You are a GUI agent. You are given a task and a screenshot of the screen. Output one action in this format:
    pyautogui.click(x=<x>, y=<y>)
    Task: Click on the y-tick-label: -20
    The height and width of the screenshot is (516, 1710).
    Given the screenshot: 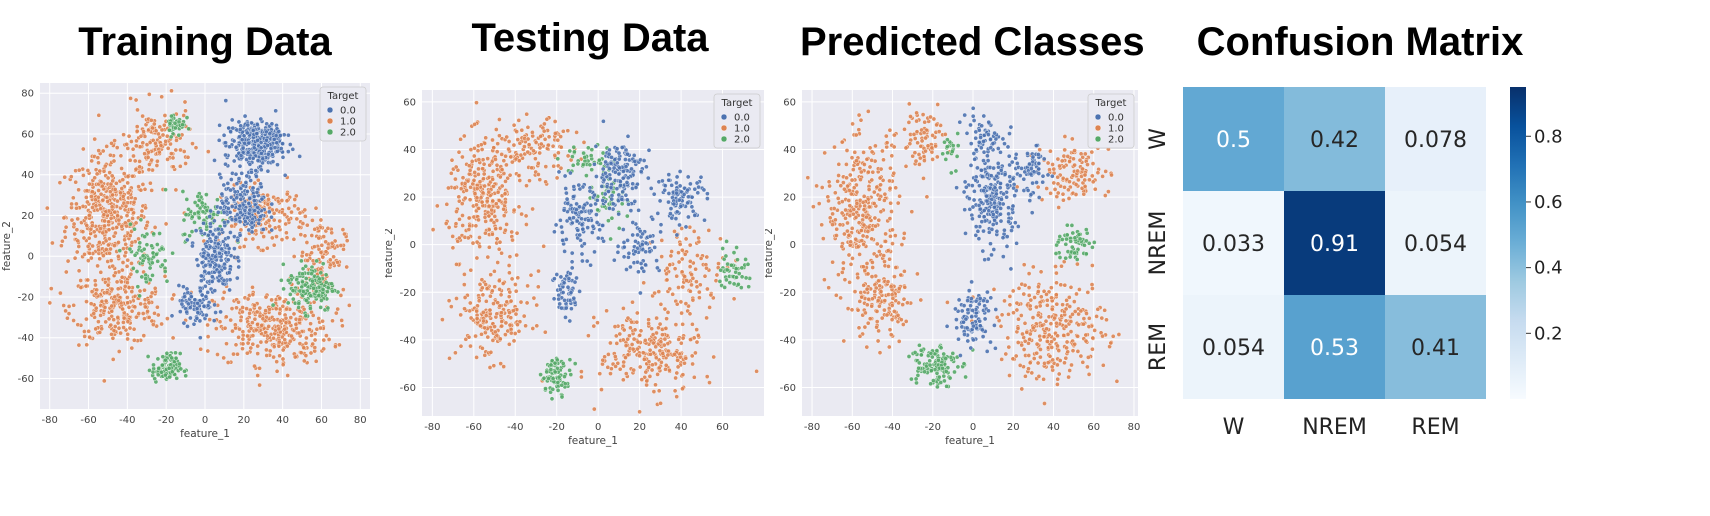 What is the action you would take?
    pyautogui.click(x=26, y=297)
    